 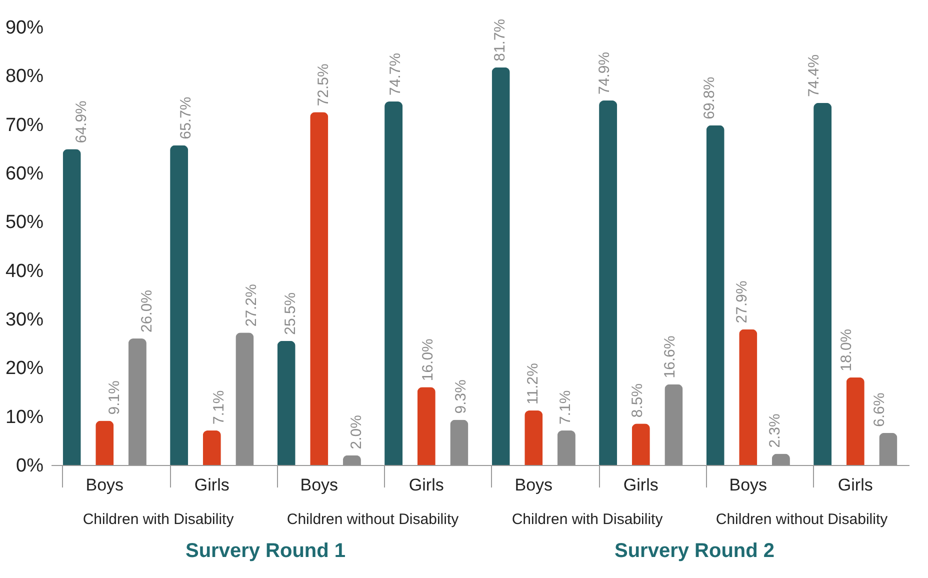 What do you see at coordinates (24, 369) in the screenshot?
I see `y-tick-label: 20%` at bounding box center [24, 369].